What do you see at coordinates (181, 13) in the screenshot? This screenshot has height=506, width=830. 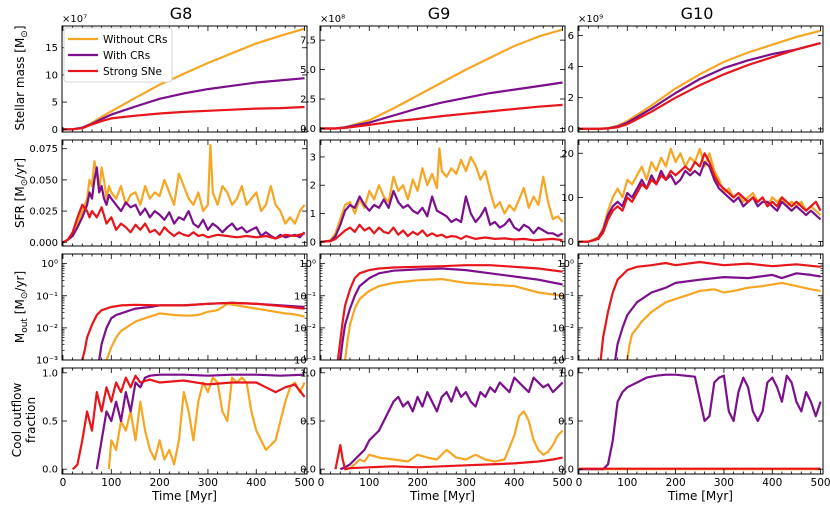 I see `column-title-g8: G8` at bounding box center [181, 13].